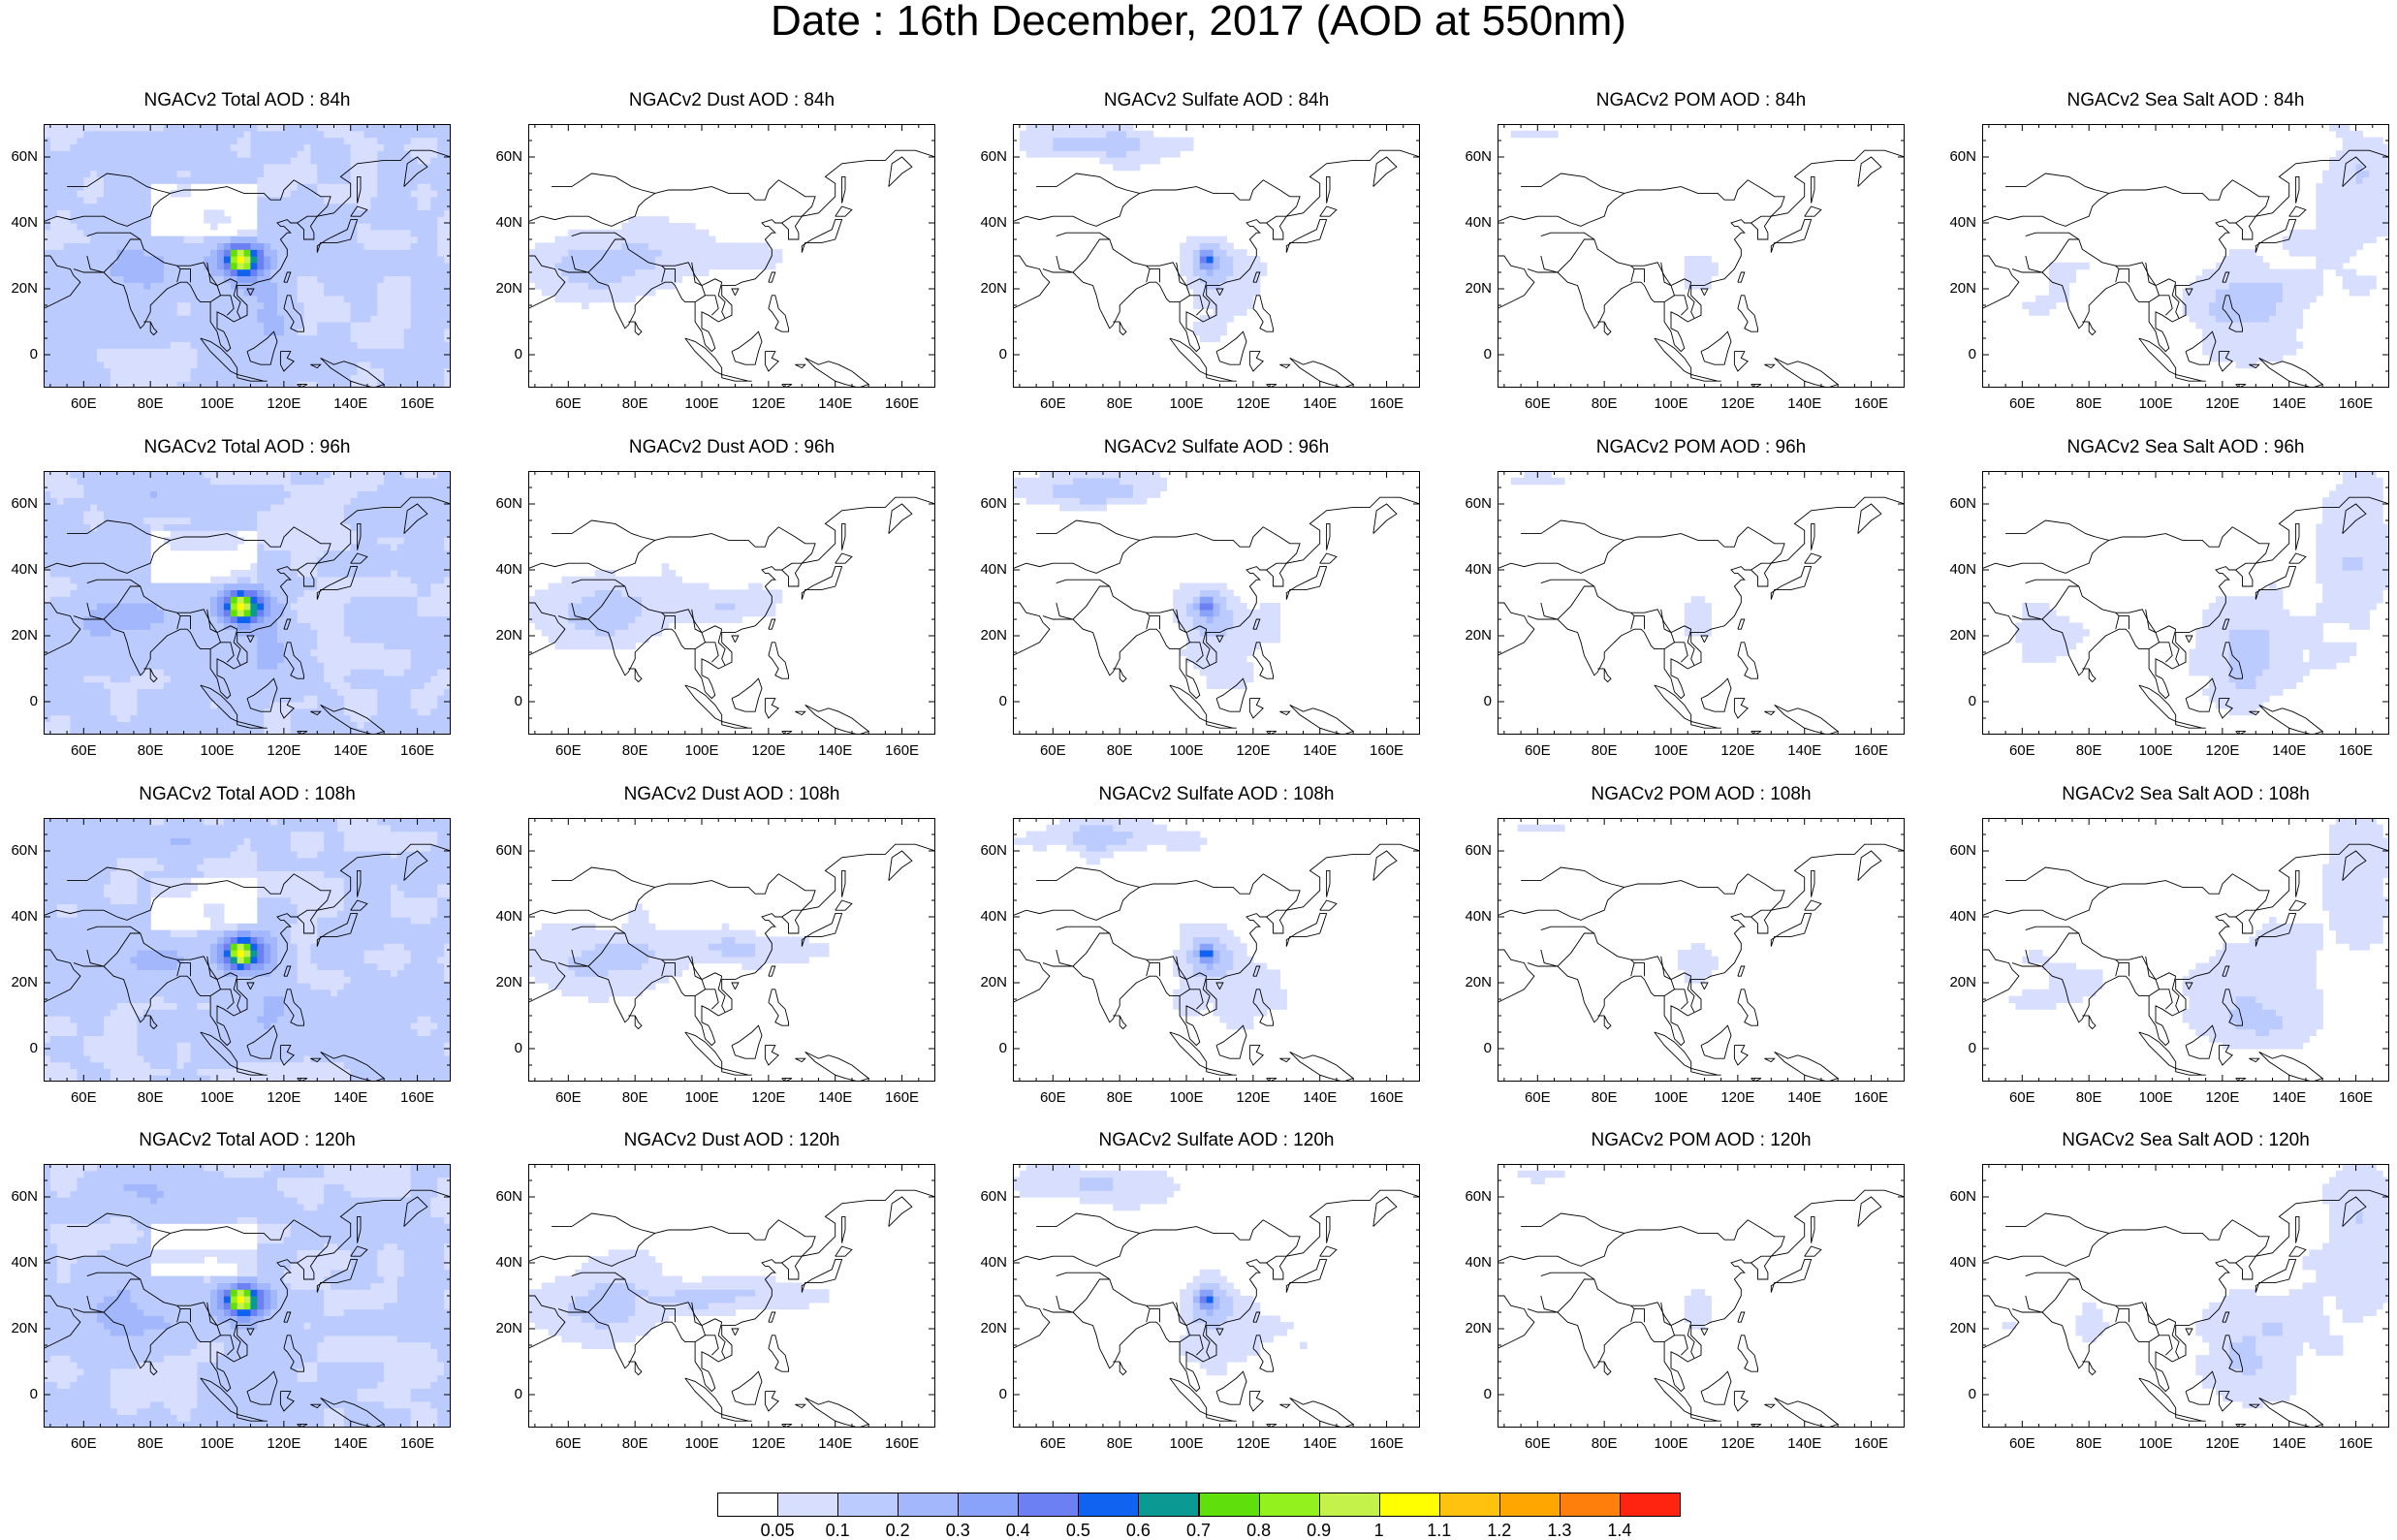  I want to click on colorbar-label: 1, so click(1379, 1530).